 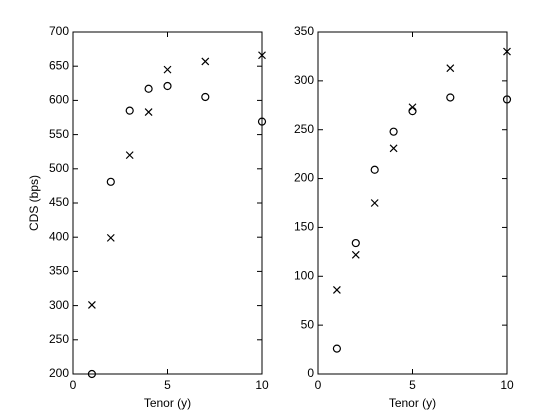 What do you see at coordinates (304, 275) in the screenshot?
I see `y-tick-label: 100` at bounding box center [304, 275].